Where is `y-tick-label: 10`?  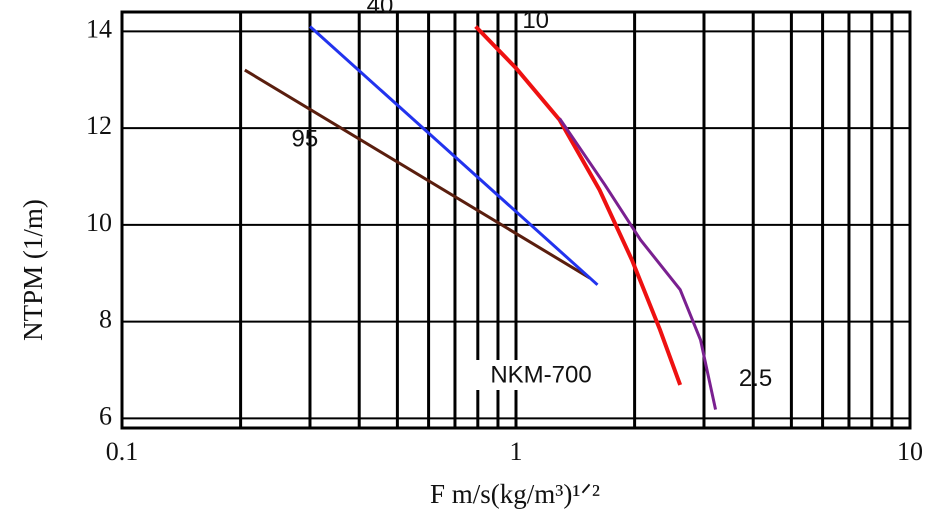 y-tick-label: 10 is located at coordinates (99, 222).